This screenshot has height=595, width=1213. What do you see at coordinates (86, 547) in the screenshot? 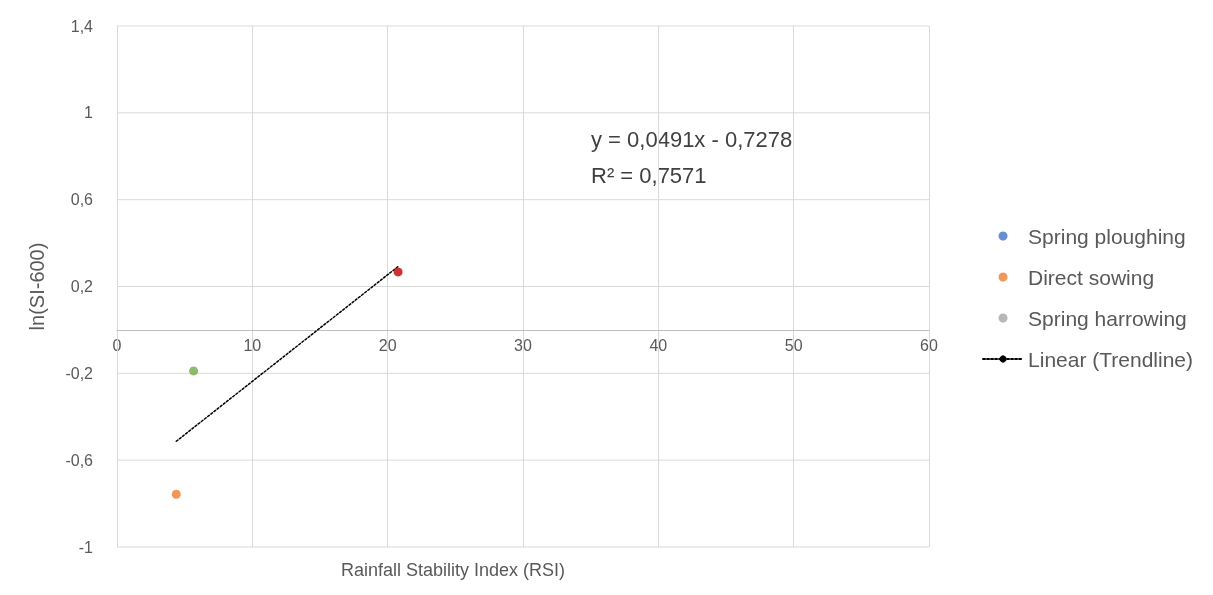
I see `y-tick-label: -1` at bounding box center [86, 547].